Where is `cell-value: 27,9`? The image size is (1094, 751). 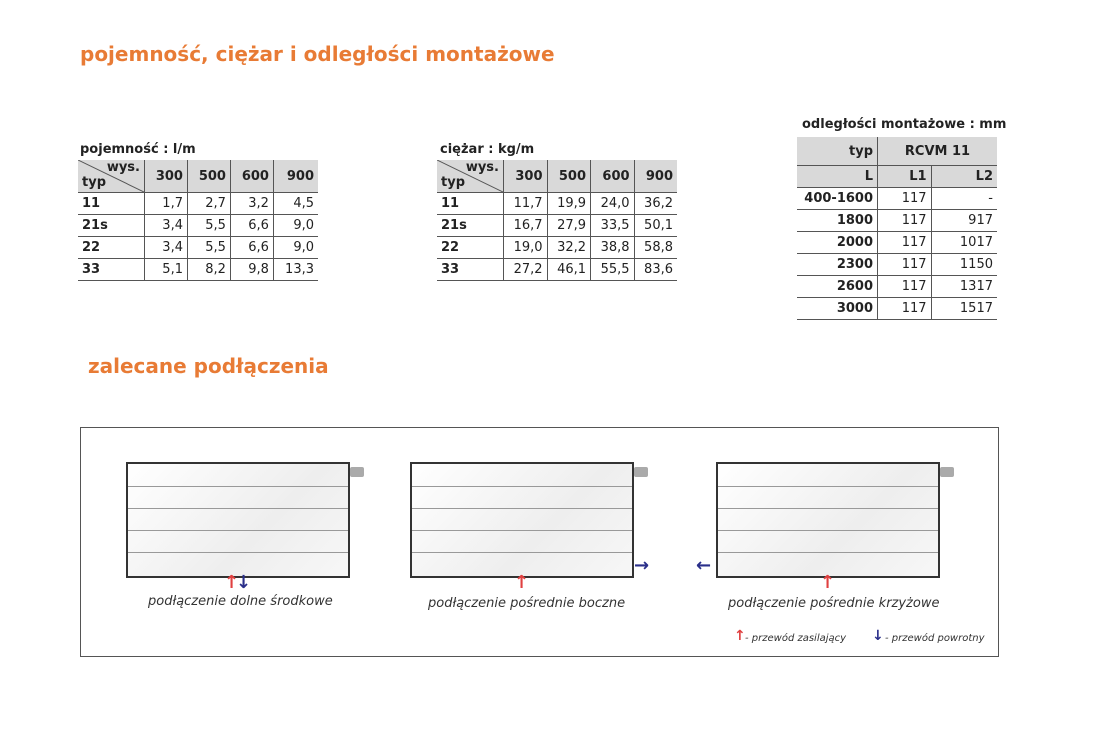 cell-value: 27,9 is located at coordinates (568, 225).